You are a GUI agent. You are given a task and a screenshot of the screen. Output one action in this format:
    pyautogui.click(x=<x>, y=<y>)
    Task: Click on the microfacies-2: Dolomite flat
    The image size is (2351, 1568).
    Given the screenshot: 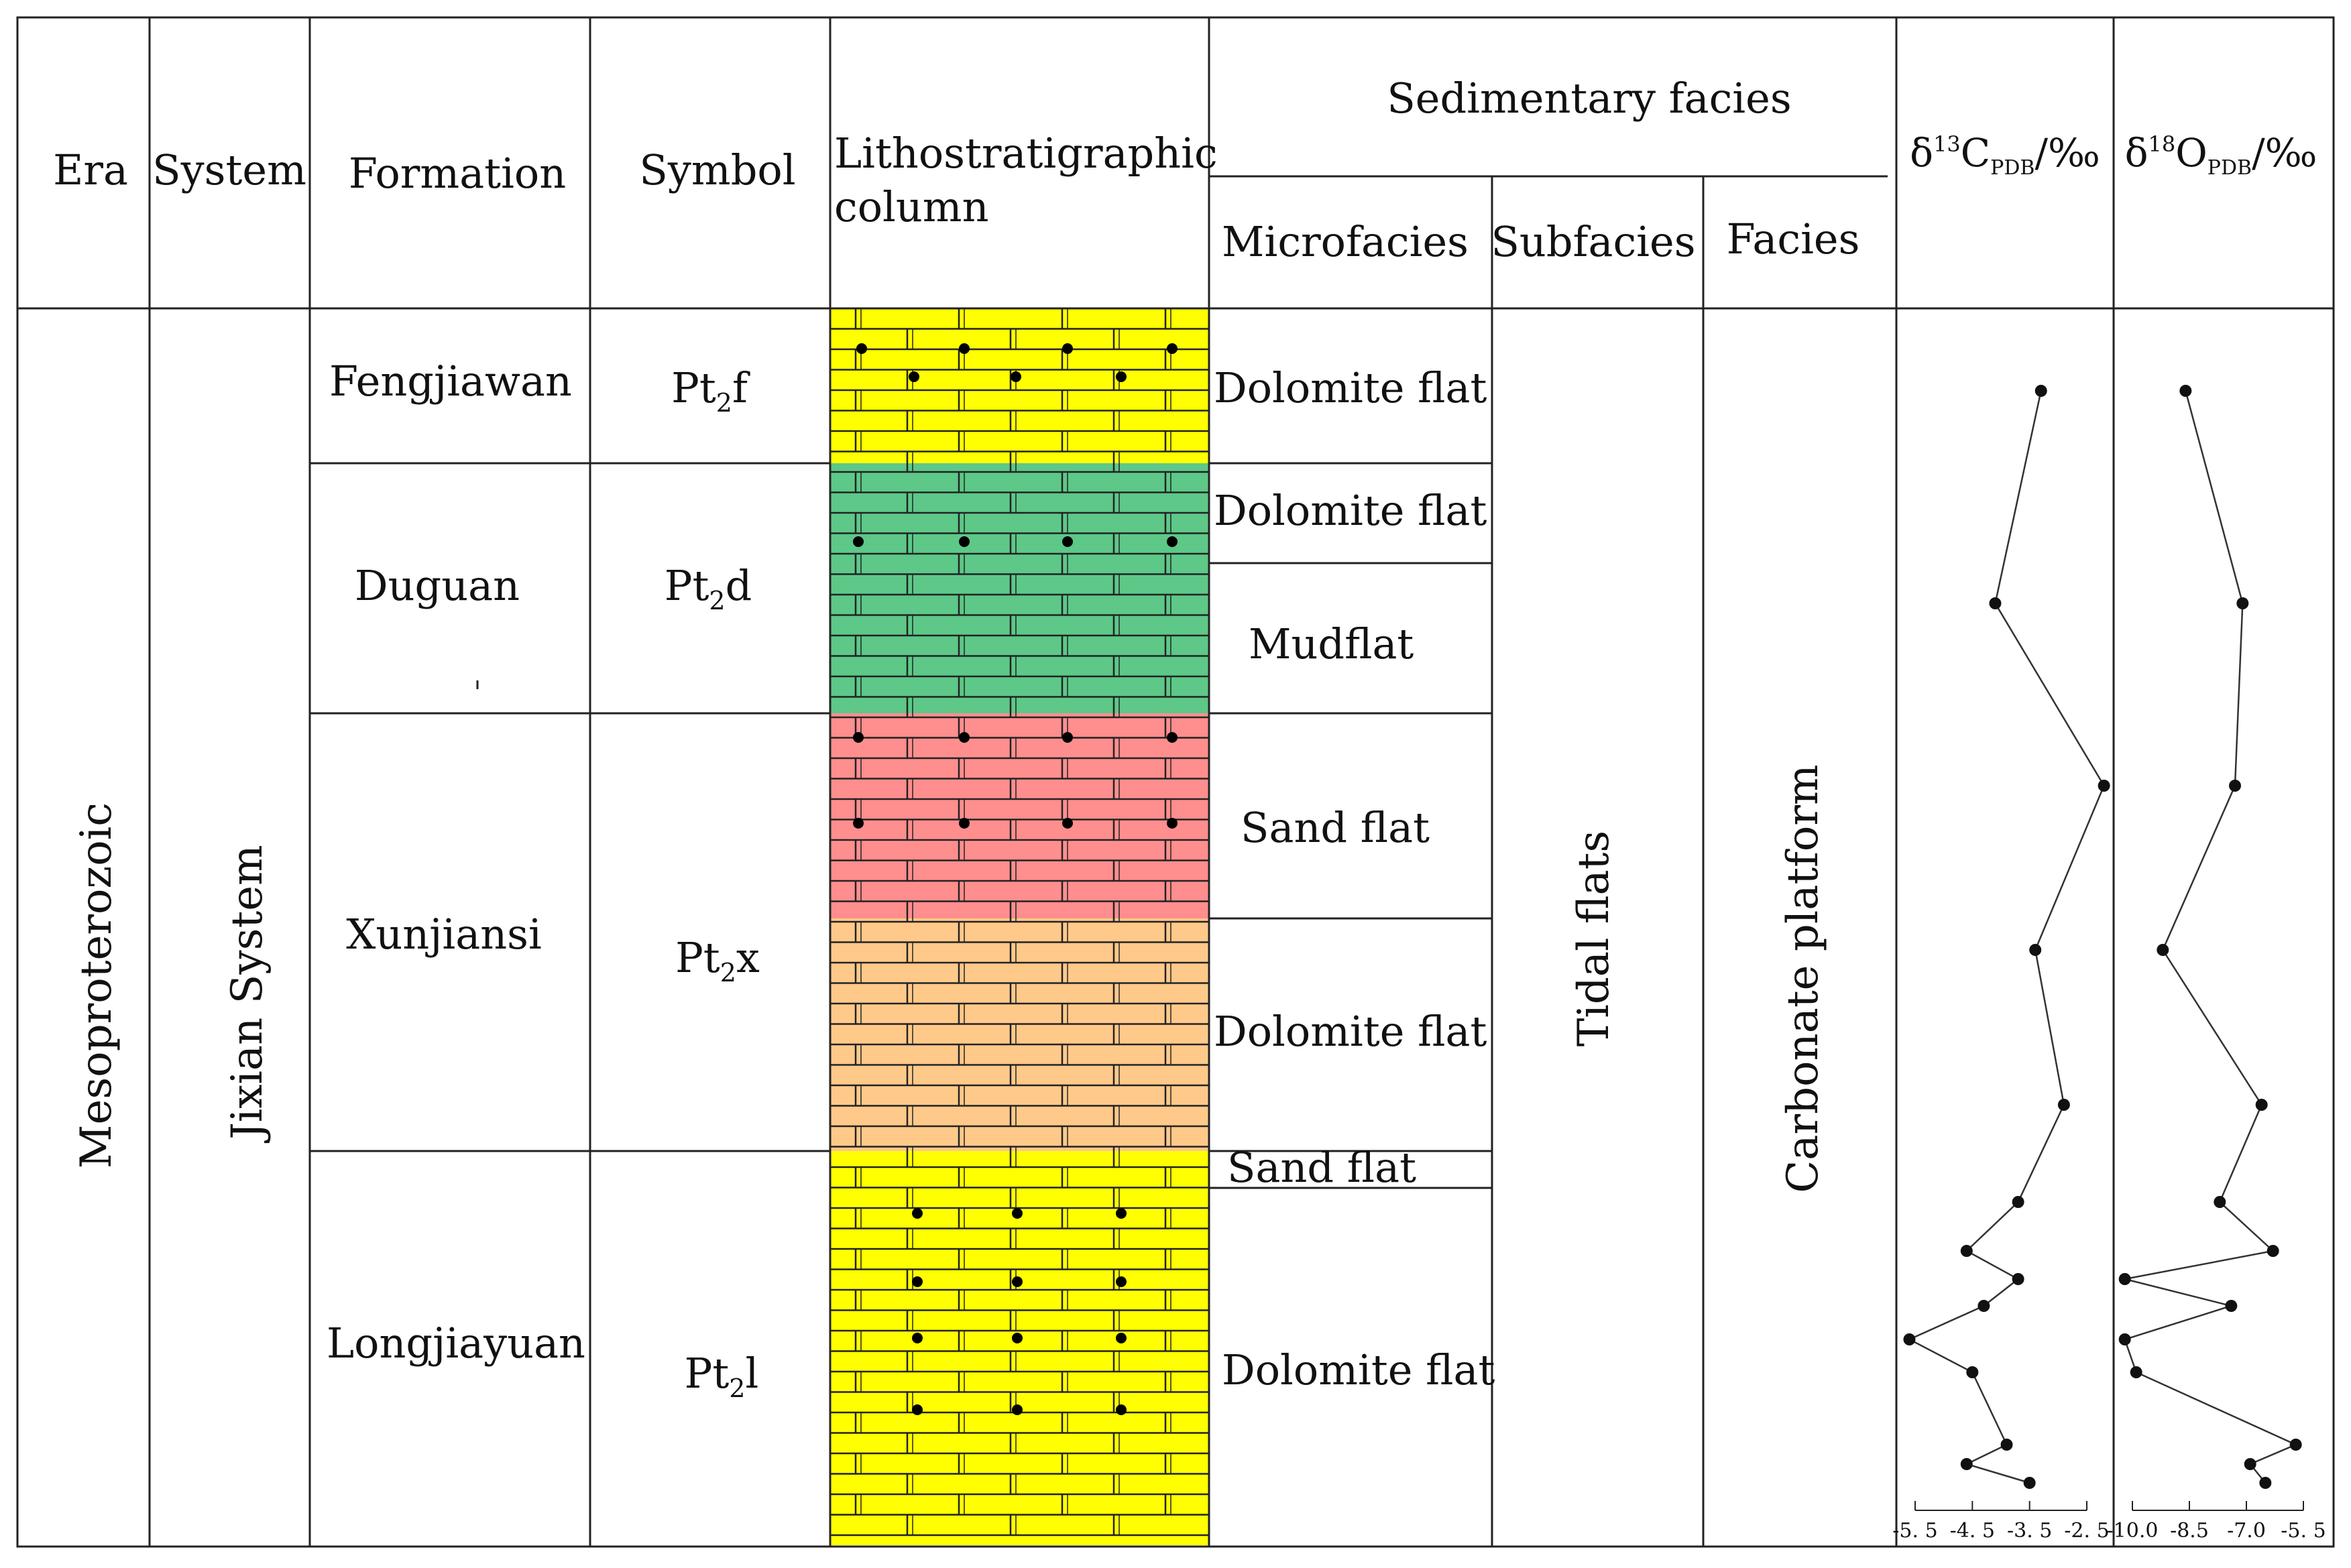 What is the action you would take?
    pyautogui.click(x=1350, y=510)
    